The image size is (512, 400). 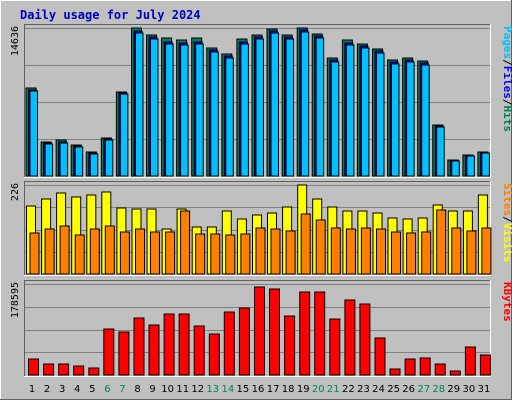 What do you see at coordinates (122, 389) in the screenshot?
I see `x-tick-label-day-7: 7` at bounding box center [122, 389].